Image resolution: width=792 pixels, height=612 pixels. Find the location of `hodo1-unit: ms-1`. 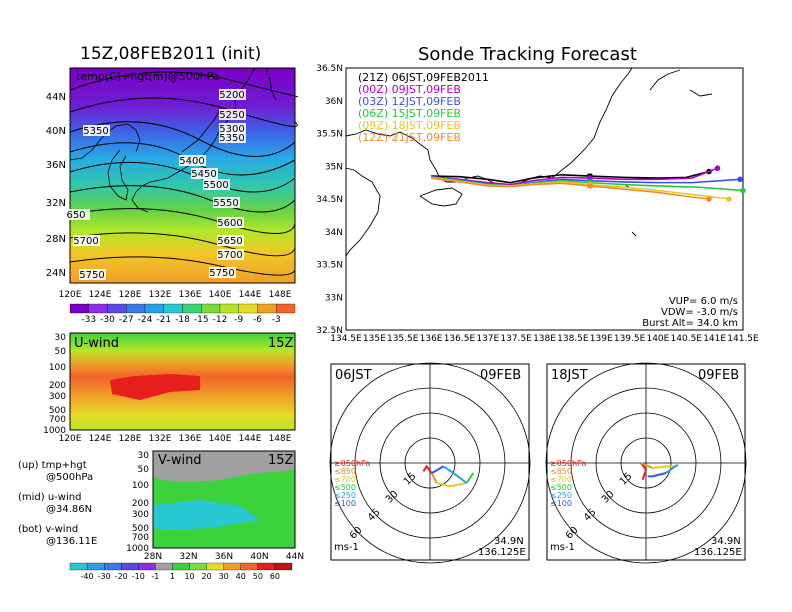

hodo1-unit: ms-1 is located at coordinates (346, 547).